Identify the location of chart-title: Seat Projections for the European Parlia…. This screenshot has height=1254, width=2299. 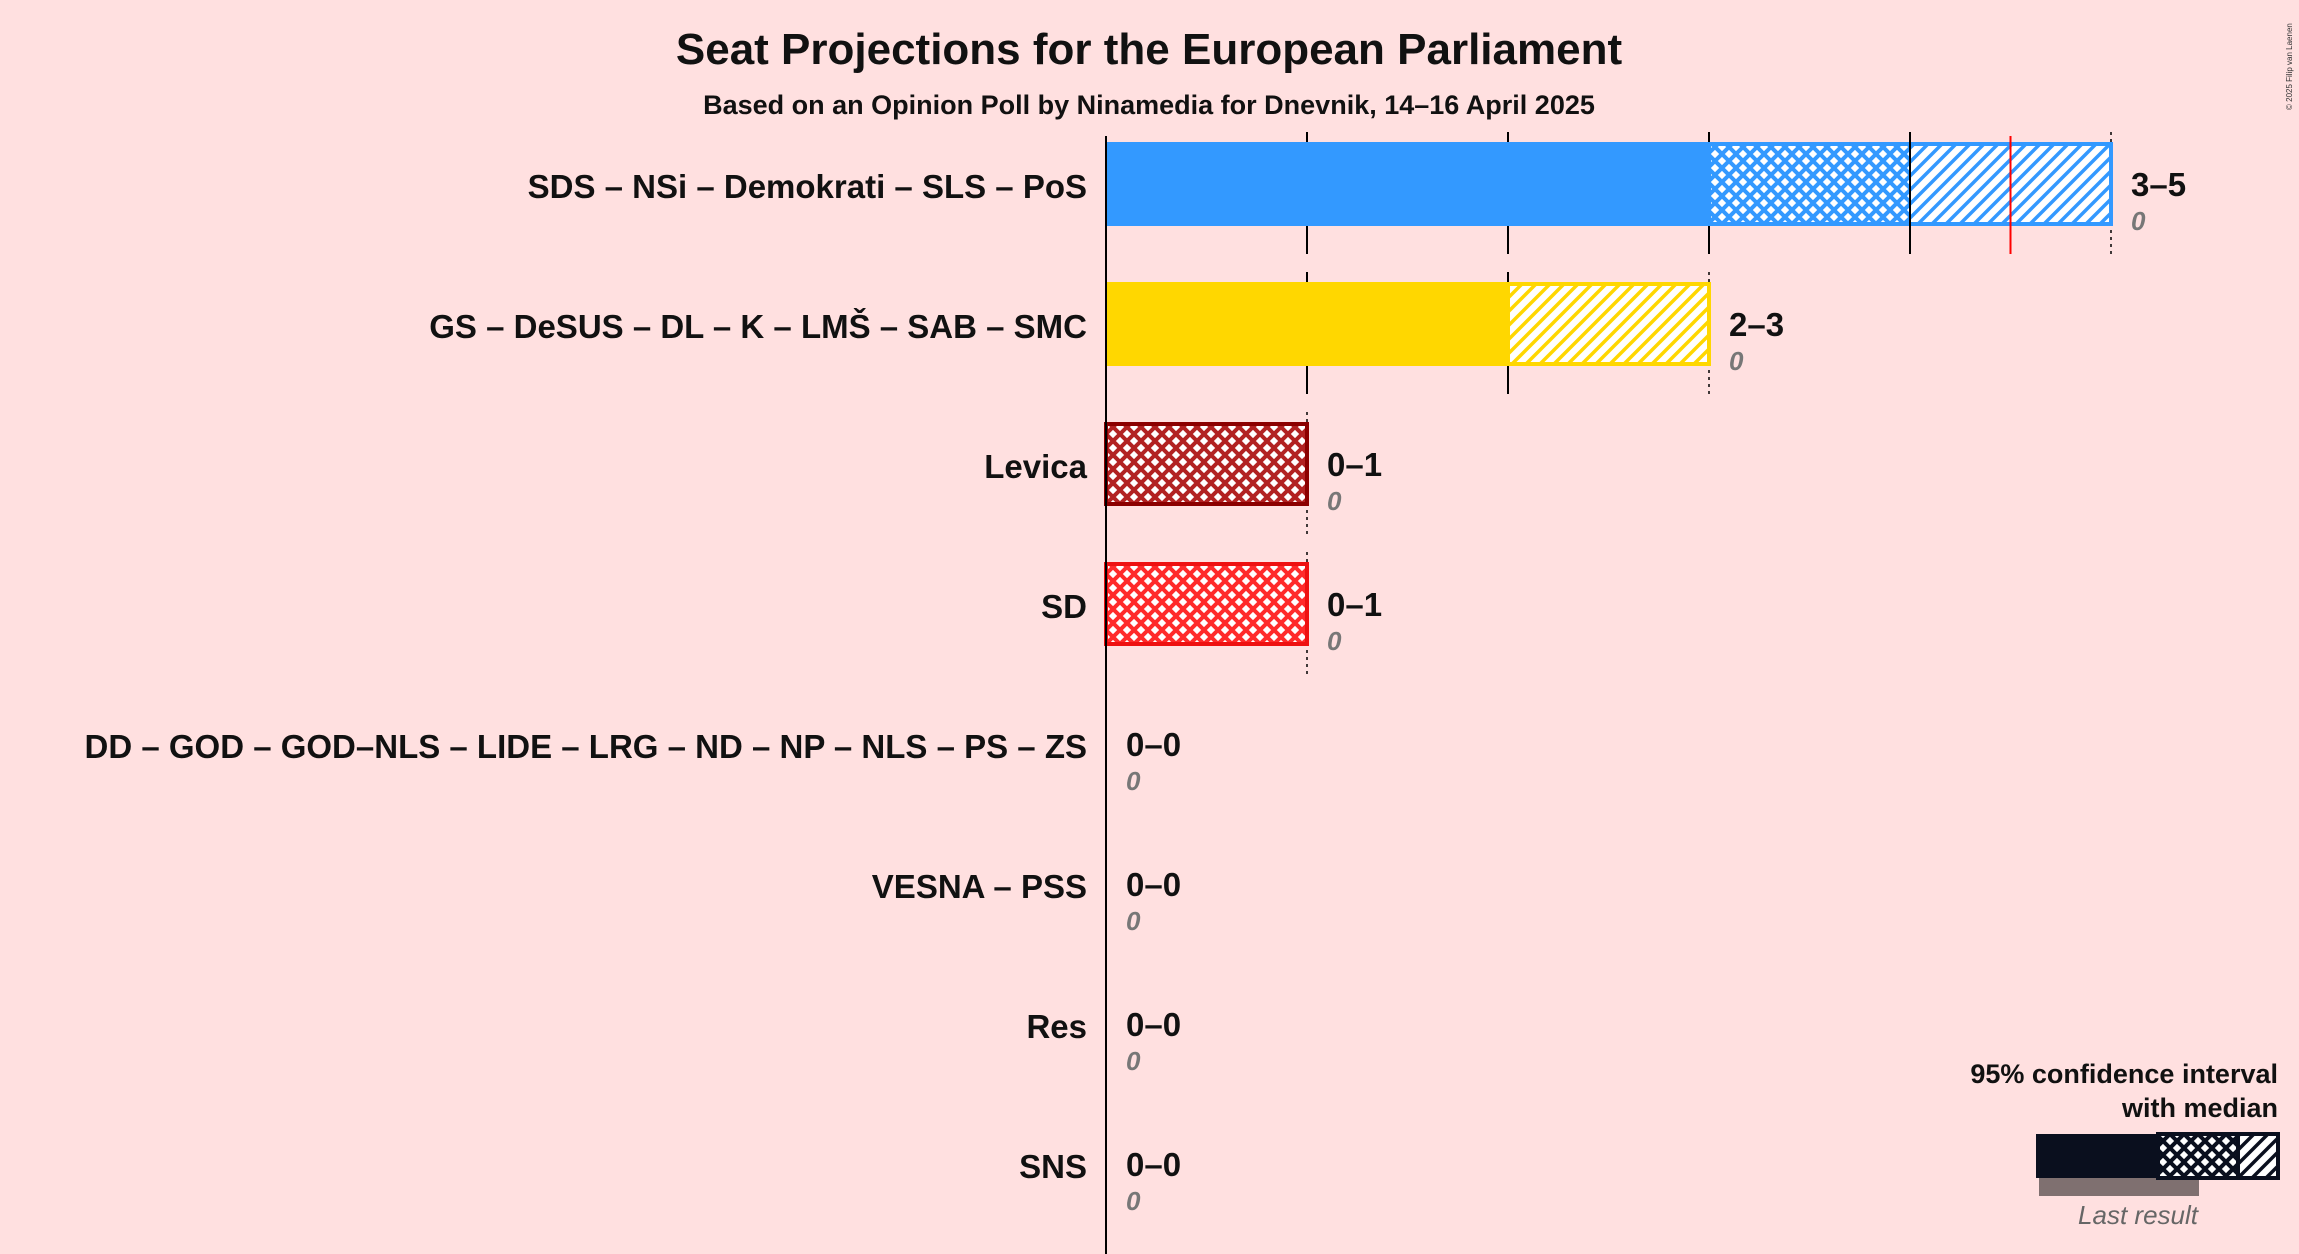
(1149, 49).